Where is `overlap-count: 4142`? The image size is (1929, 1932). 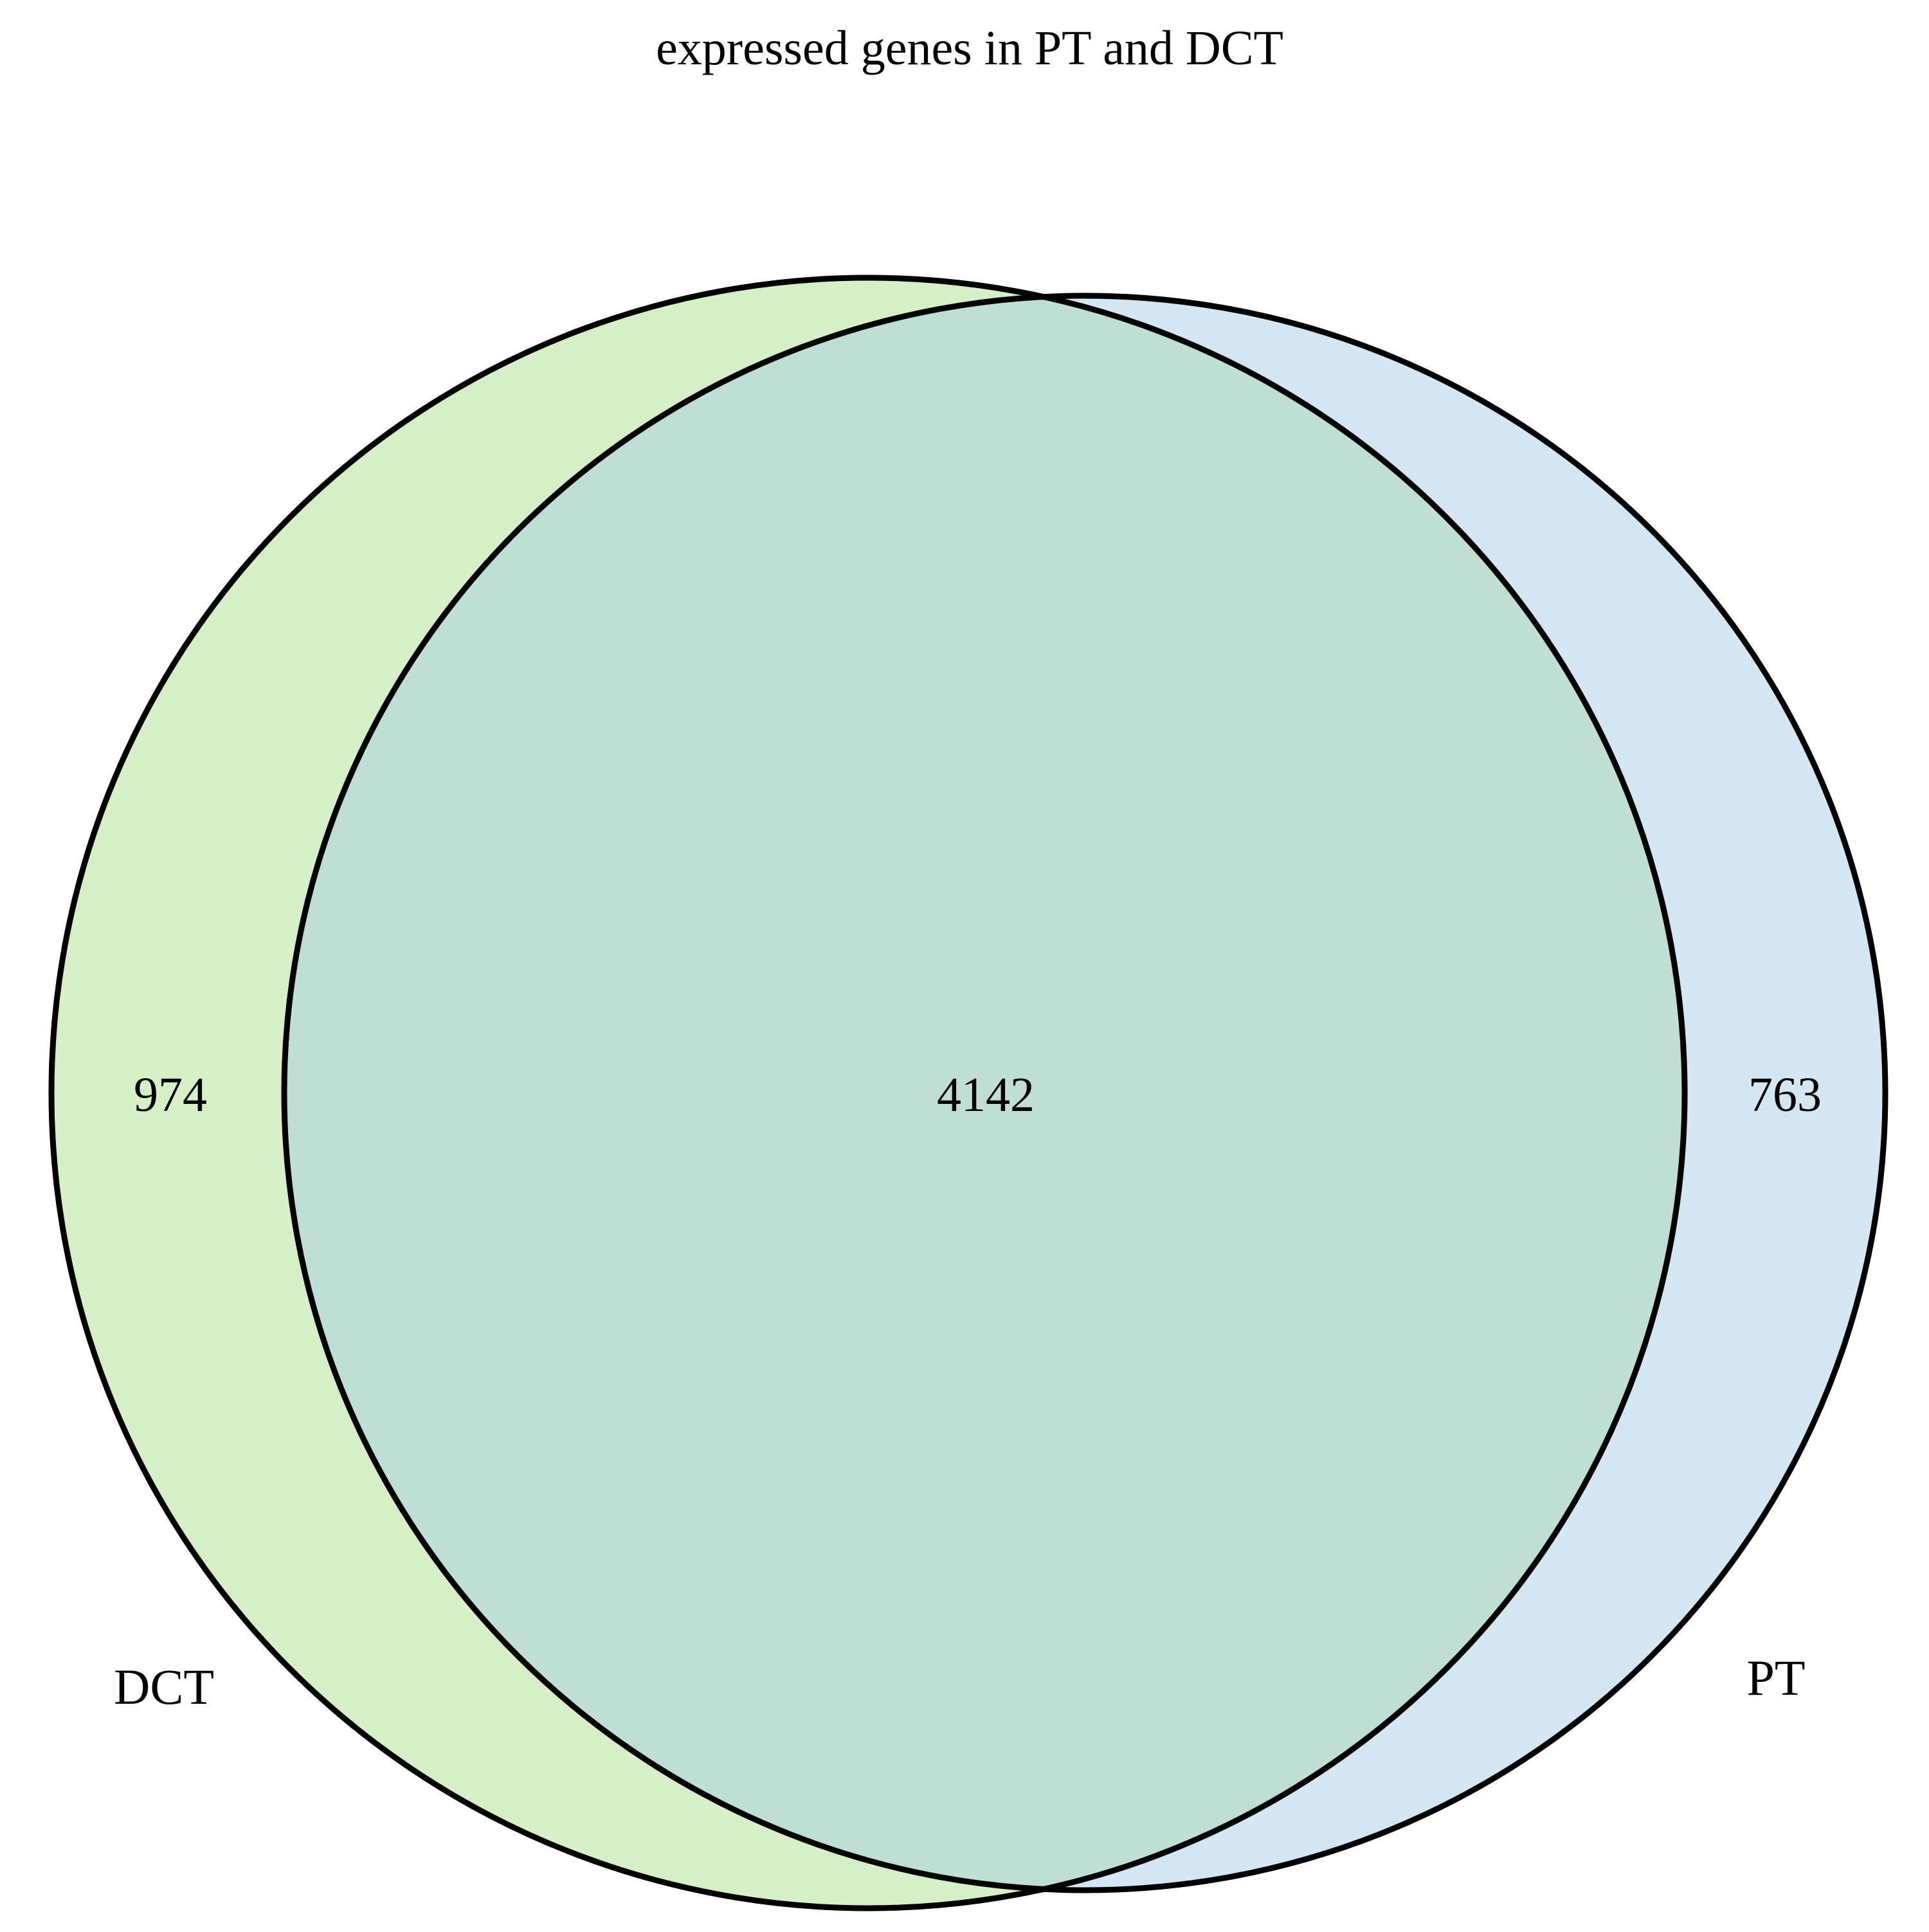
overlap-count: 4142 is located at coordinates (986, 1095).